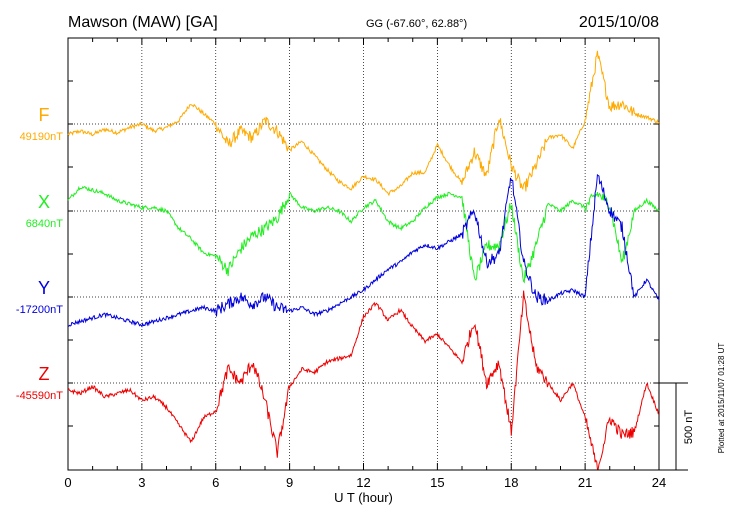 The image size is (730, 520). What do you see at coordinates (619, 22) in the screenshot?
I see `date-label: 2015/10/08` at bounding box center [619, 22].